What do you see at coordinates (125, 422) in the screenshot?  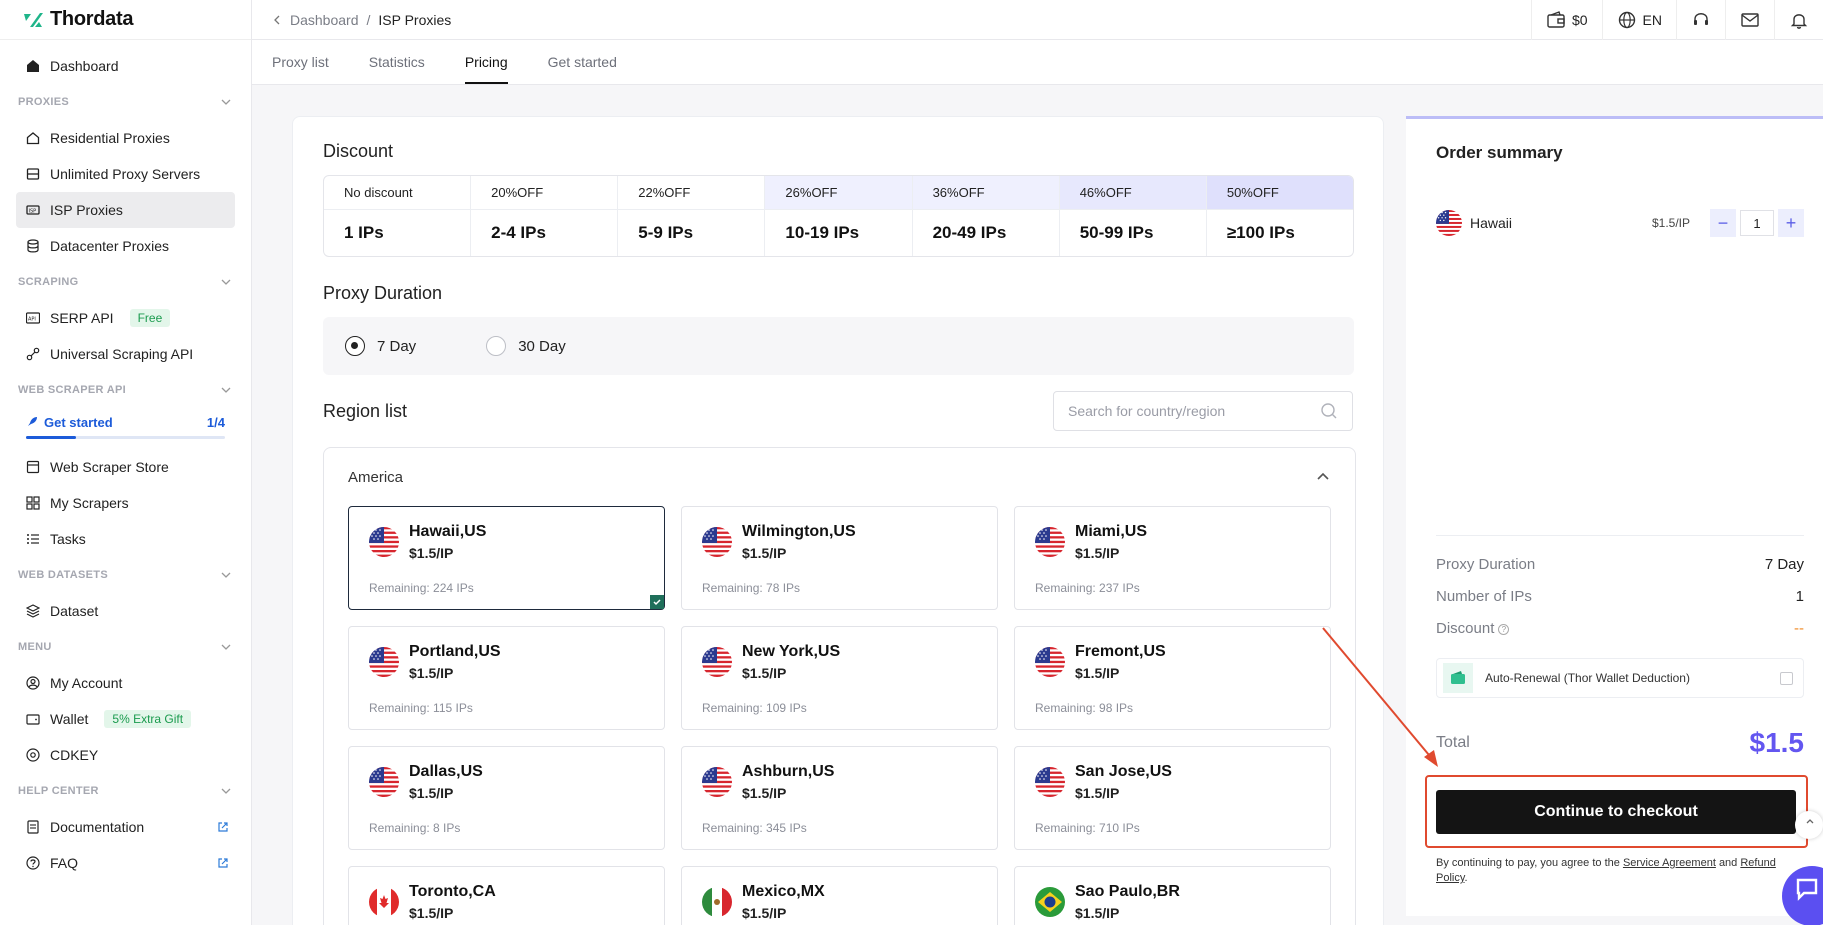 I see `get-started-progress: Get started 1/4` at bounding box center [125, 422].